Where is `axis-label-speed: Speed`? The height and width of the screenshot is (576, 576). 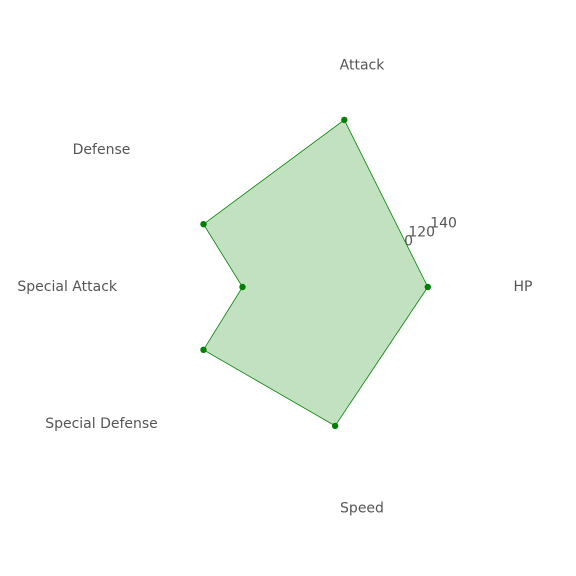 axis-label-speed: Speed is located at coordinates (362, 509).